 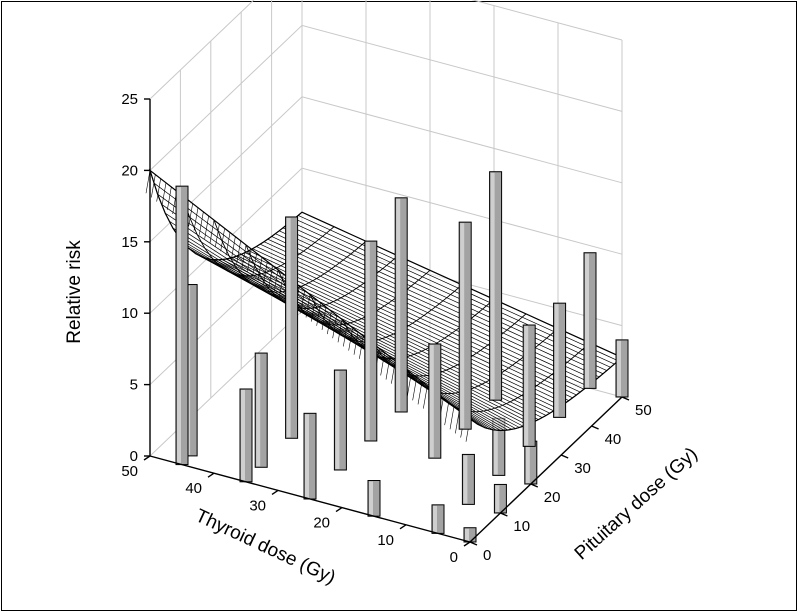 What do you see at coordinates (310, 499) in the screenshot?
I see `x-axis-line` at bounding box center [310, 499].